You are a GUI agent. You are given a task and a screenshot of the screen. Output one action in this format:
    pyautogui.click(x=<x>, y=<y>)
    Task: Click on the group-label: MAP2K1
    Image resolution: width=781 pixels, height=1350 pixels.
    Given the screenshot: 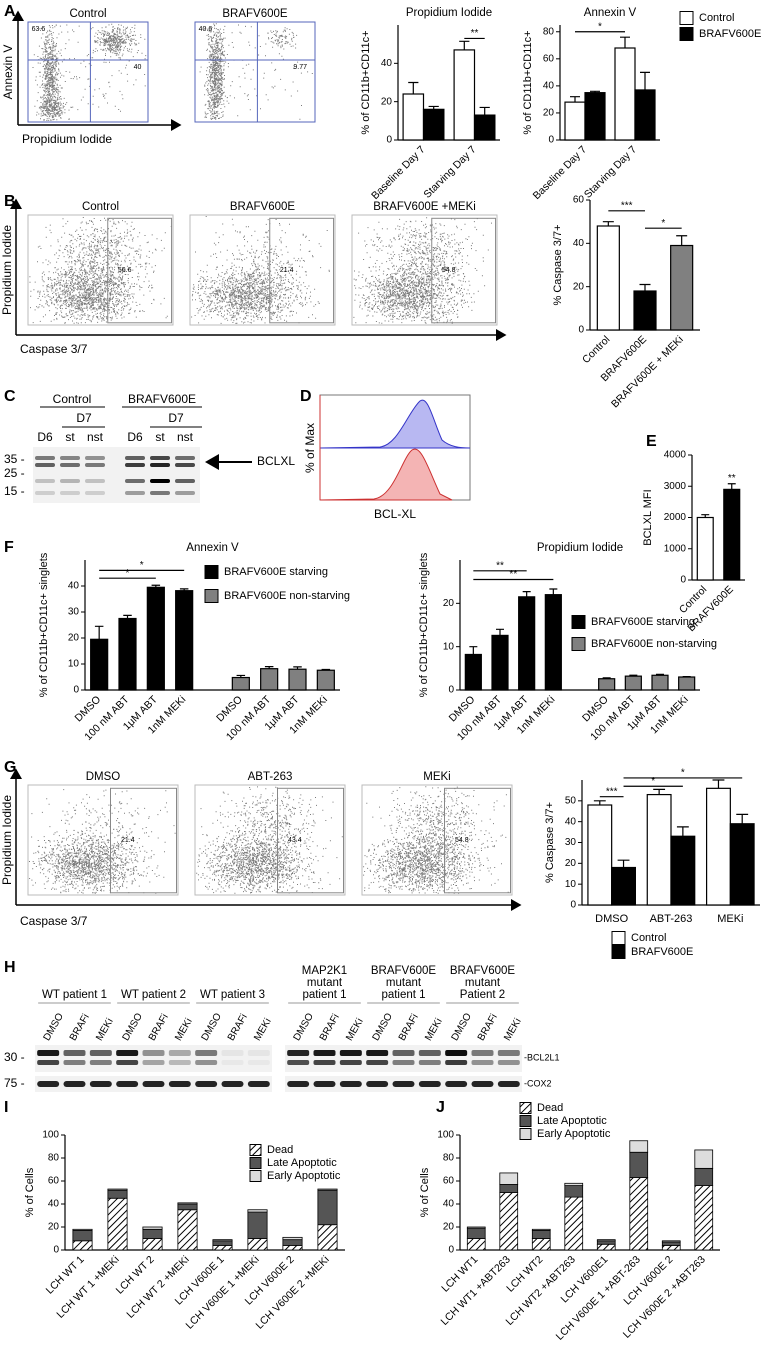 What is the action you would take?
    pyautogui.click(x=324, y=971)
    